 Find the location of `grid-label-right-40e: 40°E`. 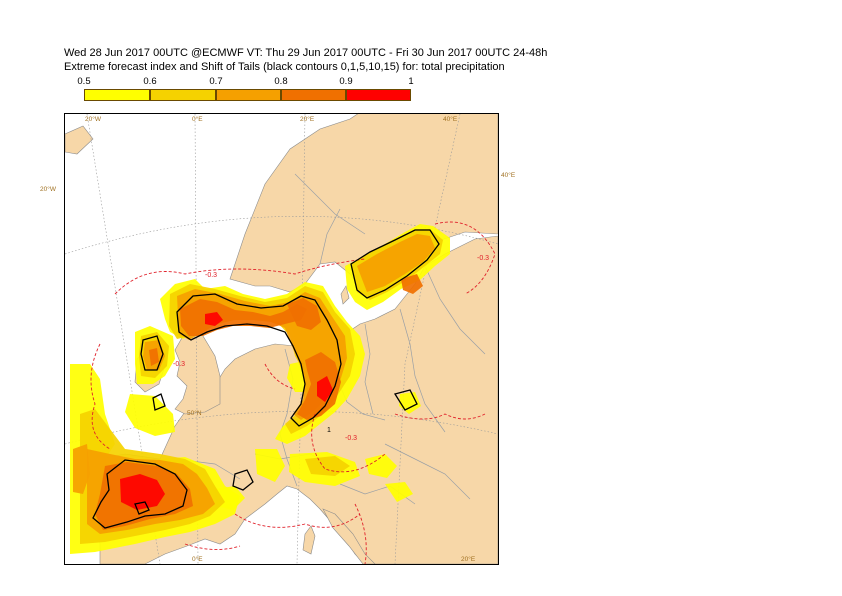

grid-label-right-40e: 40°E is located at coordinates (508, 175).